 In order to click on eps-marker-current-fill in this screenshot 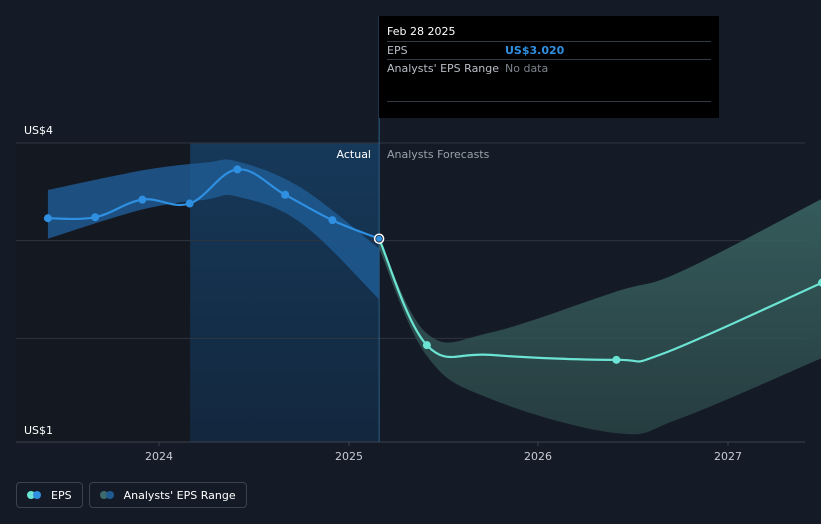, I will do `click(379, 238)`.